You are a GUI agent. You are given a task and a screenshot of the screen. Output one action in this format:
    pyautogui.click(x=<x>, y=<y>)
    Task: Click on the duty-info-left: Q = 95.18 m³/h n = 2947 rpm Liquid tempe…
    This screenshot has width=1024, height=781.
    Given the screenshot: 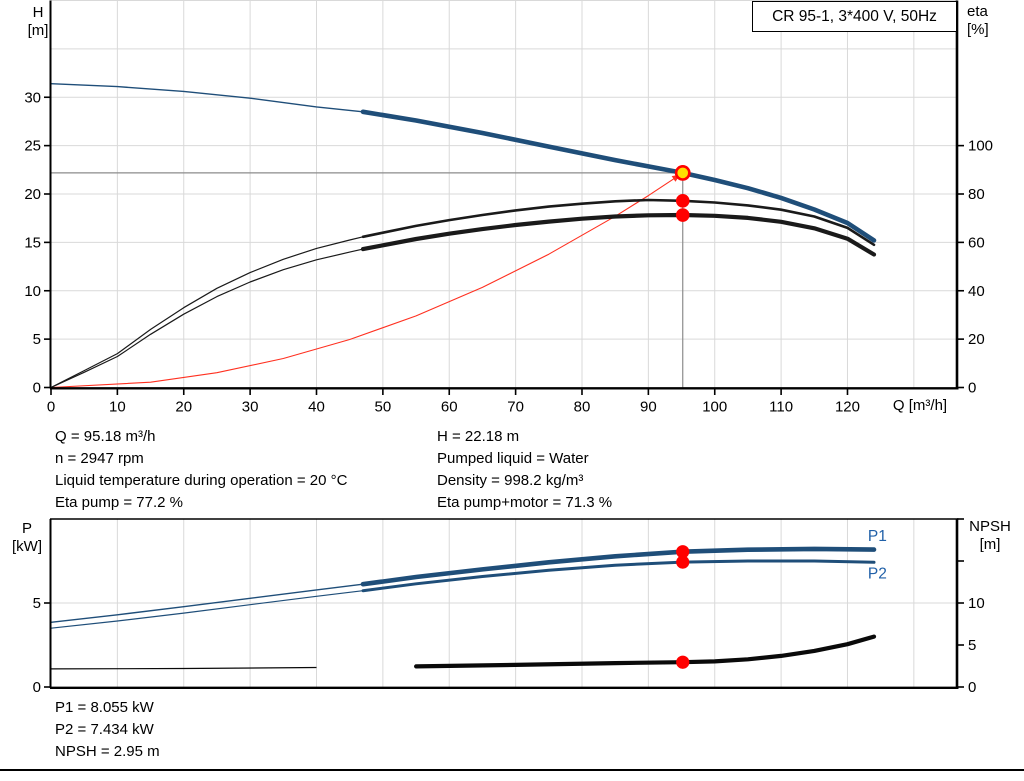 What is the action you would take?
    pyautogui.click(x=201, y=470)
    